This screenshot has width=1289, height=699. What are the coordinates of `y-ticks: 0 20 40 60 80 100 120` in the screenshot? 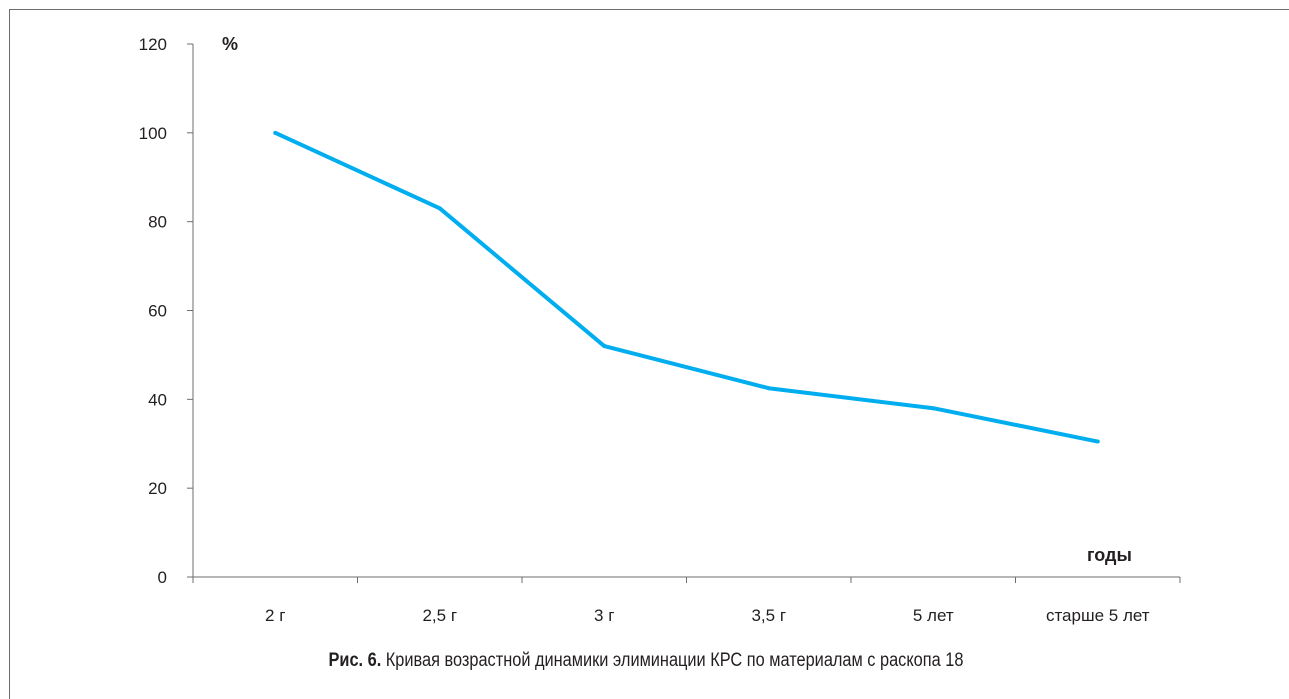 It's located at (166, 311).